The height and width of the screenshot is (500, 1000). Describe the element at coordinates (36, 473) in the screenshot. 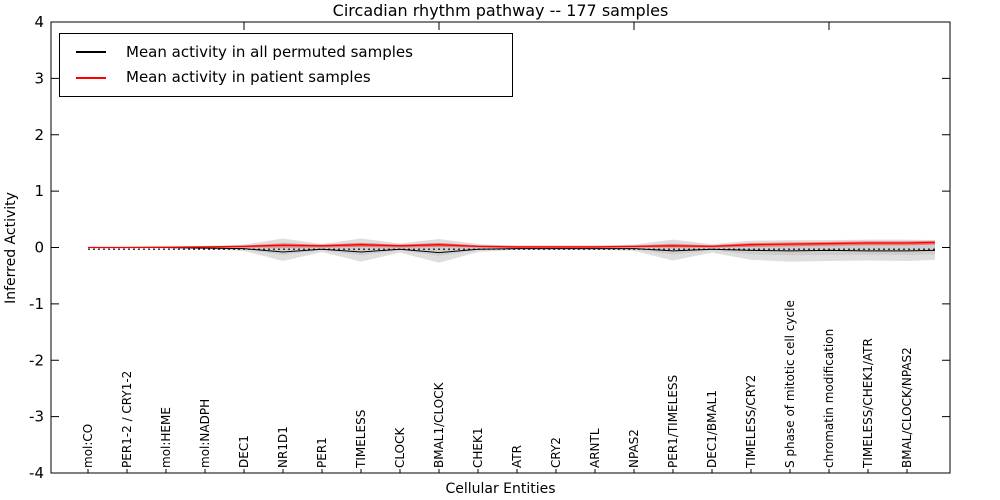

I see `y-tick-label: -4` at that location.